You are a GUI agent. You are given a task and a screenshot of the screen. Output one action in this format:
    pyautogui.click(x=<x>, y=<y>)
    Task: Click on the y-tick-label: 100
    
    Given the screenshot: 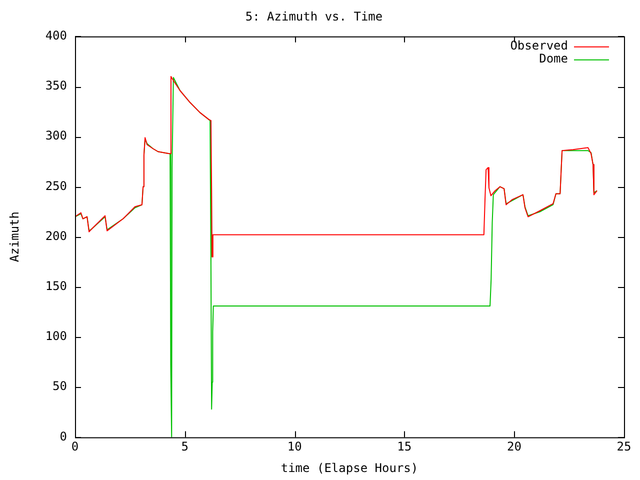 What is the action you would take?
    pyautogui.click(x=56, y=336)
    